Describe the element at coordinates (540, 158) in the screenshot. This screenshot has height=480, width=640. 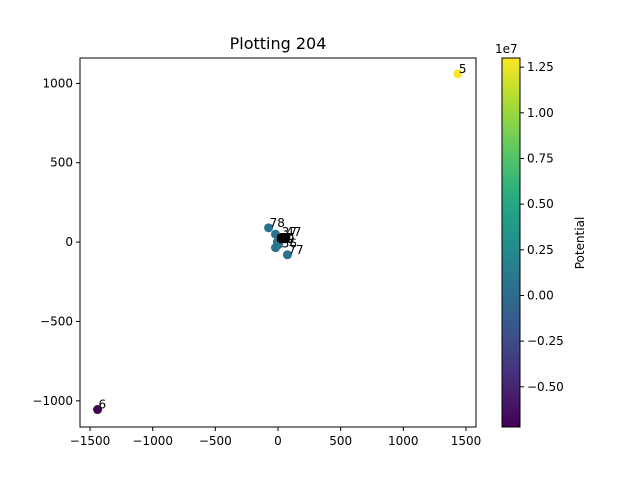
I see `colorbar-tick-label: 0.75` at that location.